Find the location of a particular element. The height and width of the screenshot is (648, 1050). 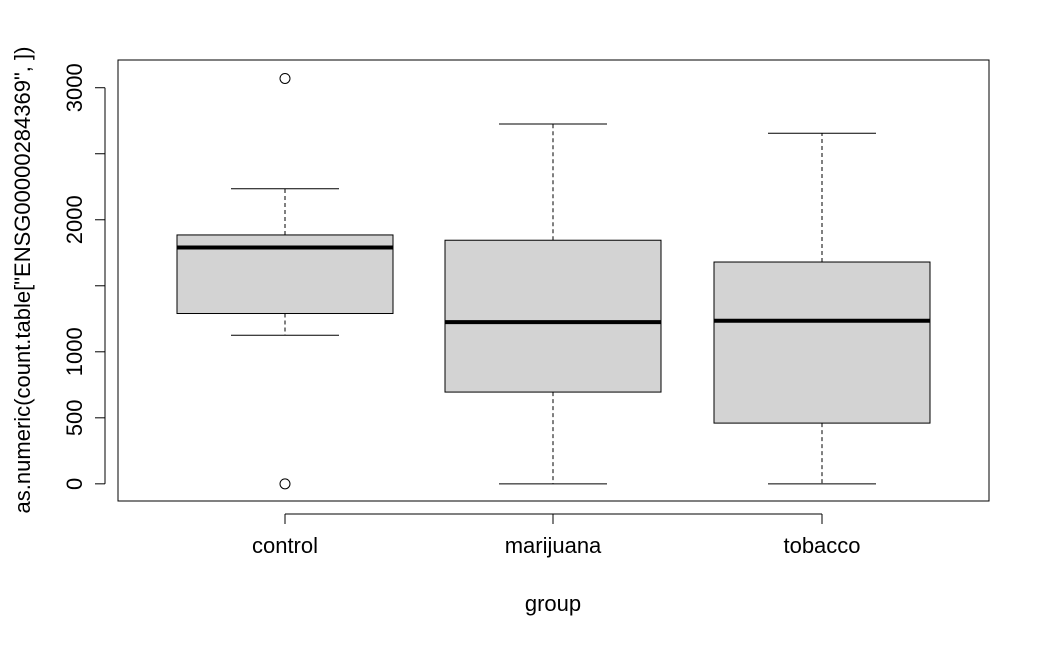

y-tick-label: 500 is located at coordinates (74, 417).